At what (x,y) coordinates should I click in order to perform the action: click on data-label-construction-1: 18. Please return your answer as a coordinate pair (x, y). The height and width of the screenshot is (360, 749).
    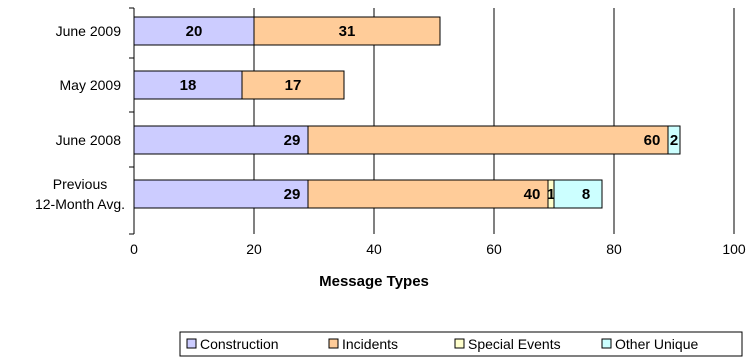
    Looking at the image, I should click on (188, 85).